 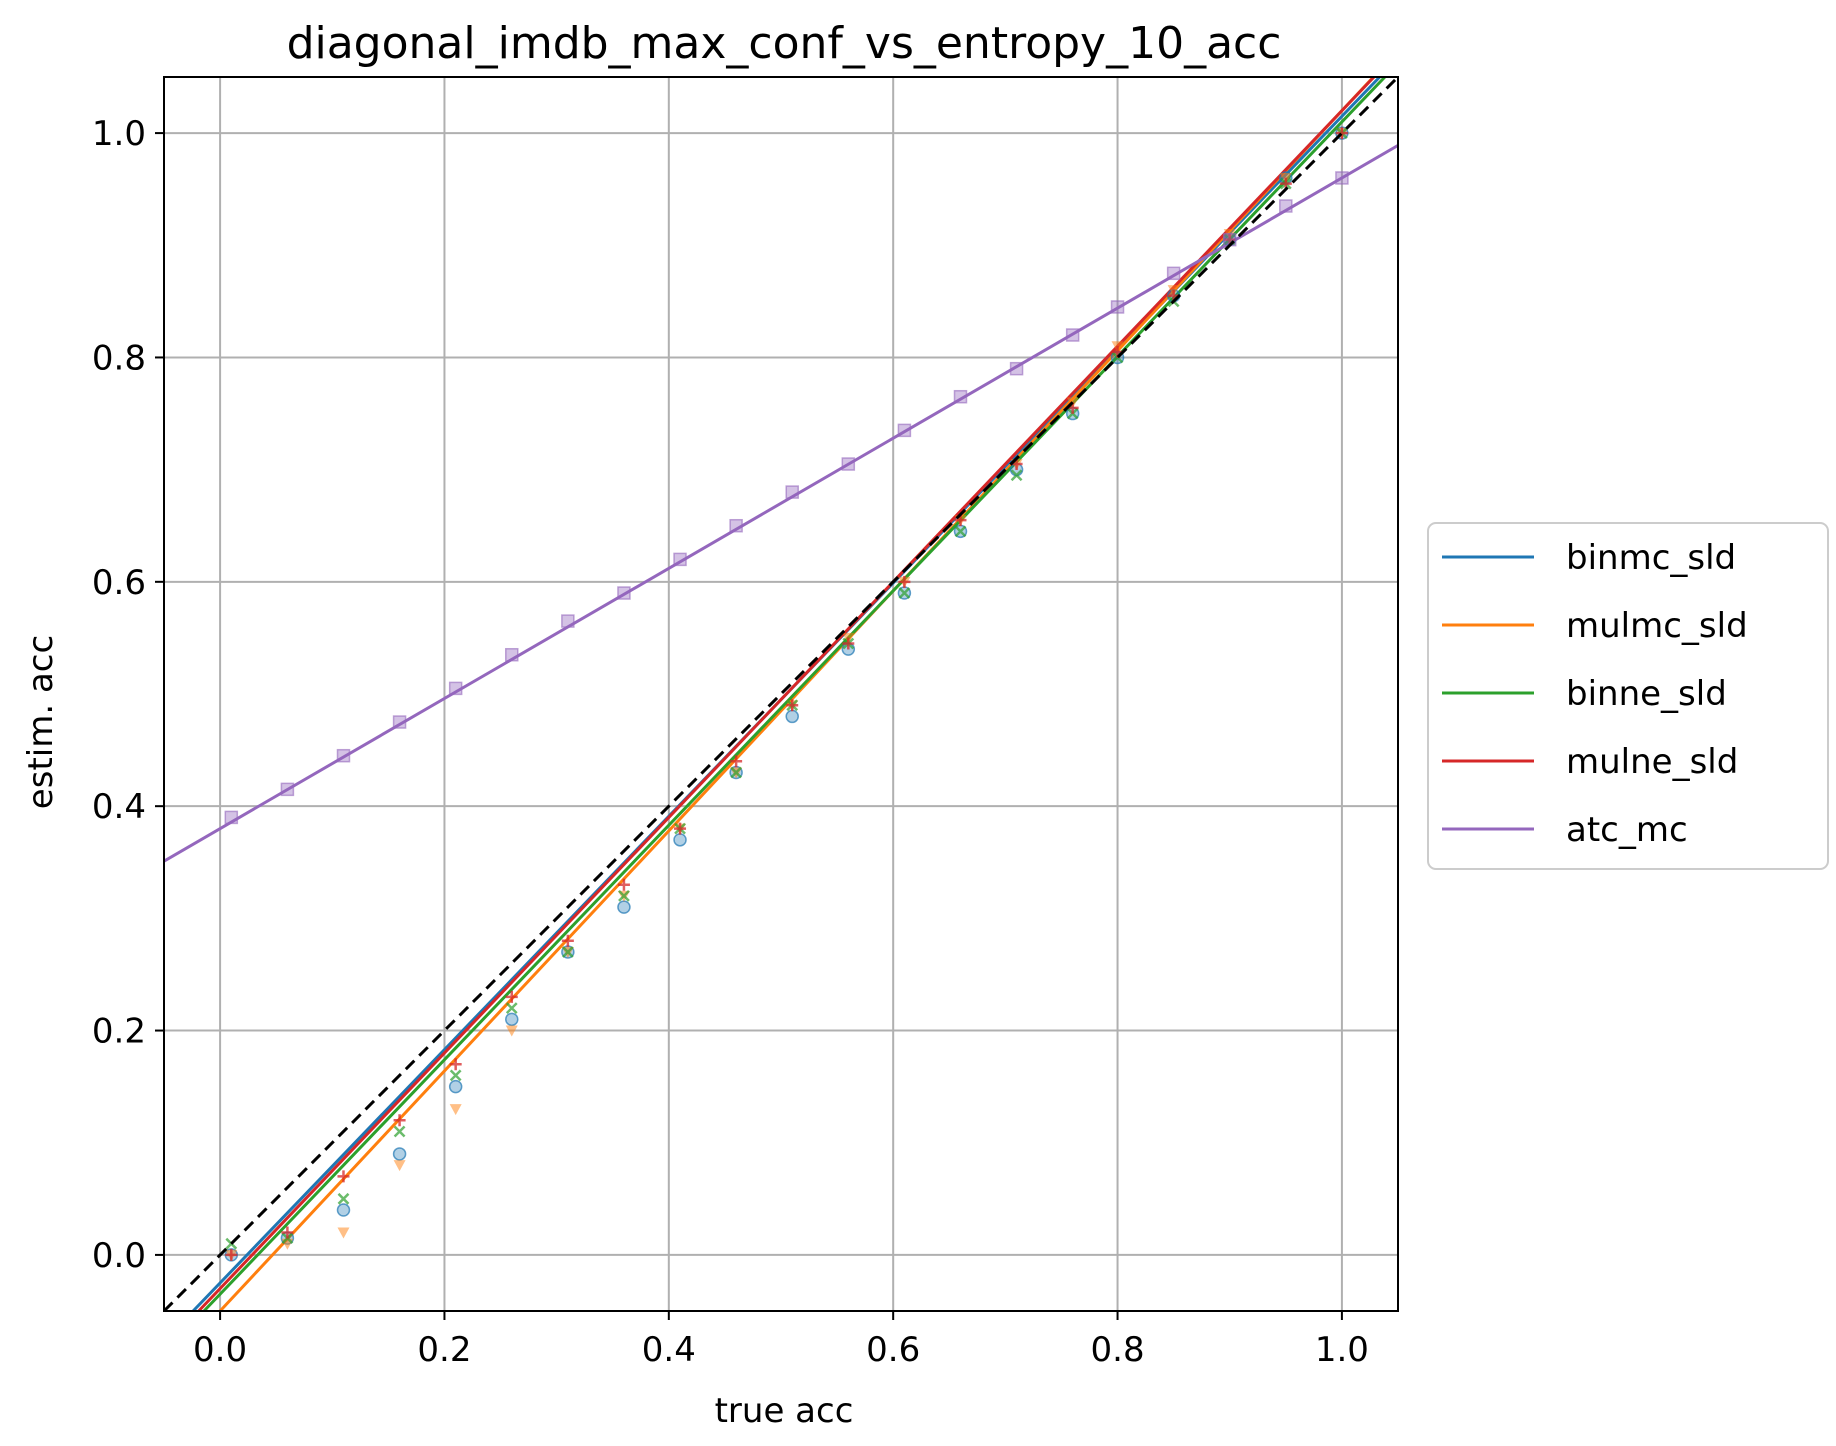 I want to click on y-tick-label: 0.2, so click(x=119, y=1032).